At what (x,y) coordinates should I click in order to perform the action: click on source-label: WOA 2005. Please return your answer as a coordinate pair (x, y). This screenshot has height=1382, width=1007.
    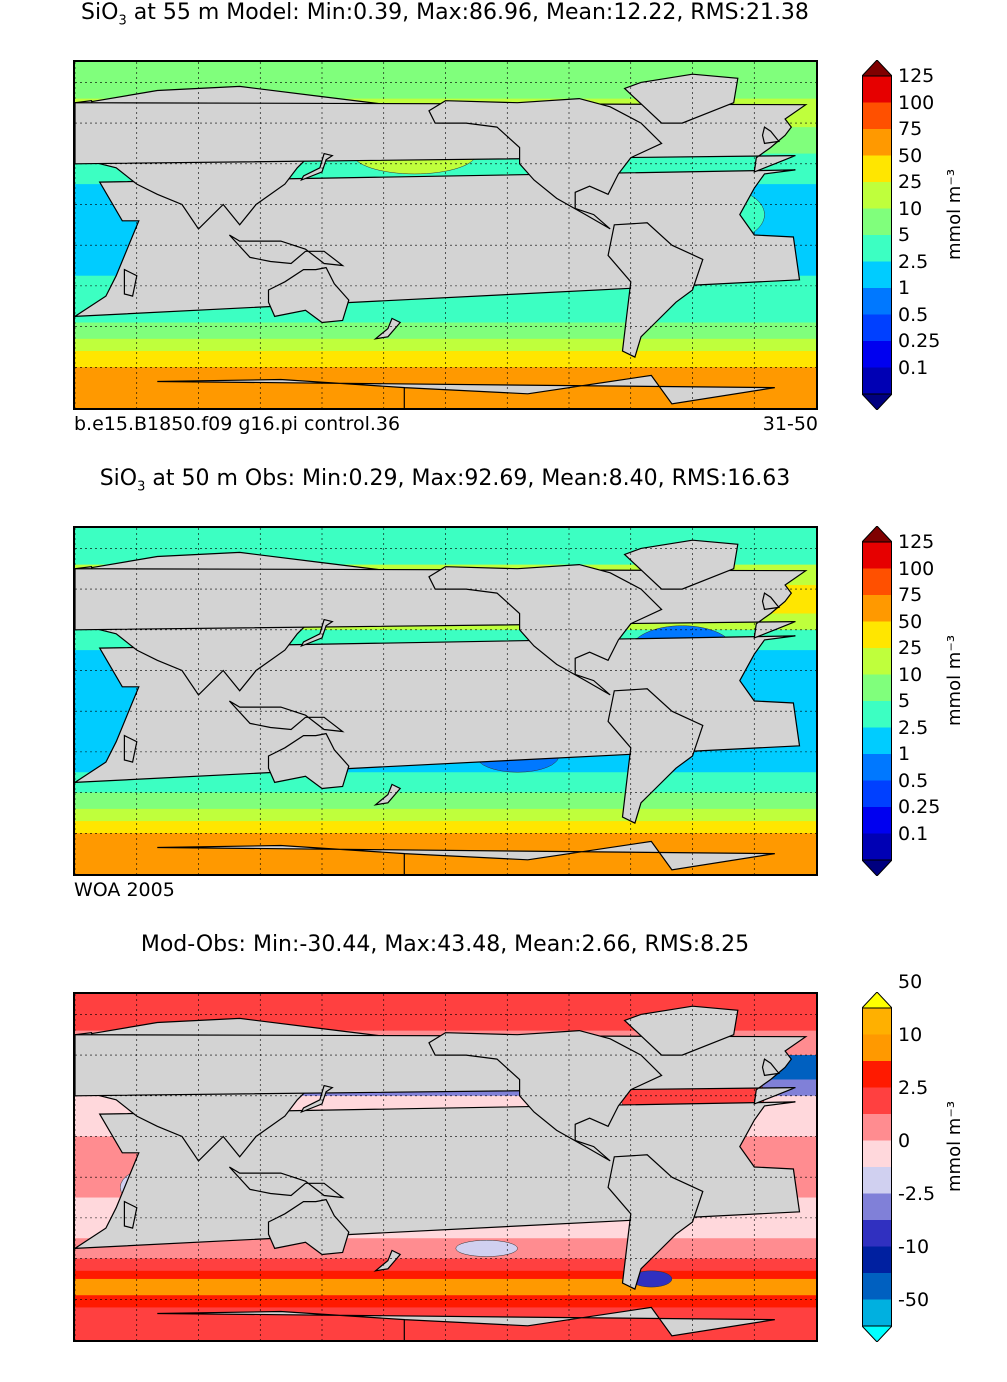
    Looking at the image, I should click on (124, 890).